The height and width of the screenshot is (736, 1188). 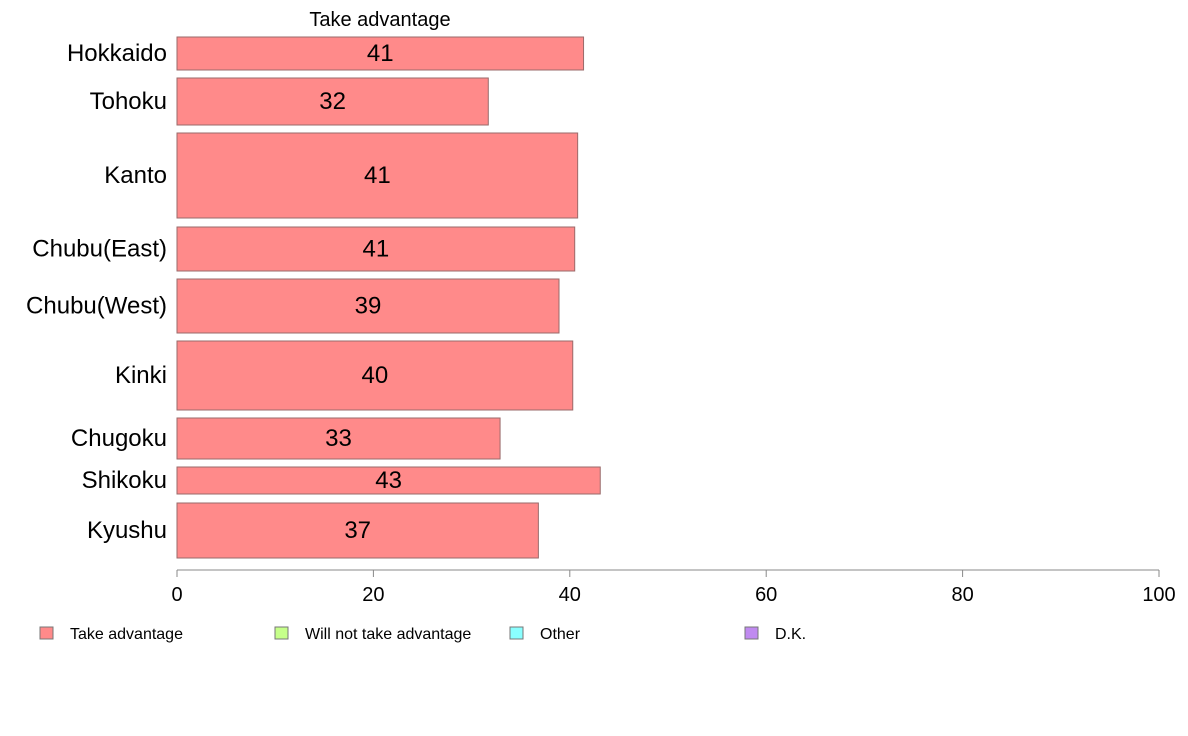 What do you see at coordinates (388, 634) in the screenshot?
I see `legend-label: Will not take advantage` at bounding box center [388, 634].